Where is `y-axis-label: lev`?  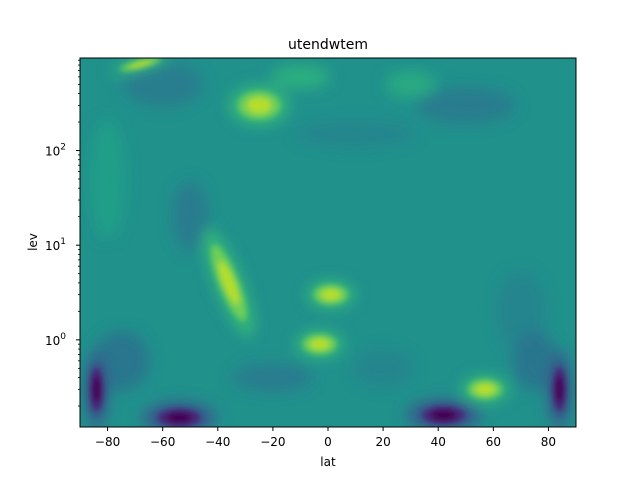
y-axis-label: lev is located at coordinates (33, 242).